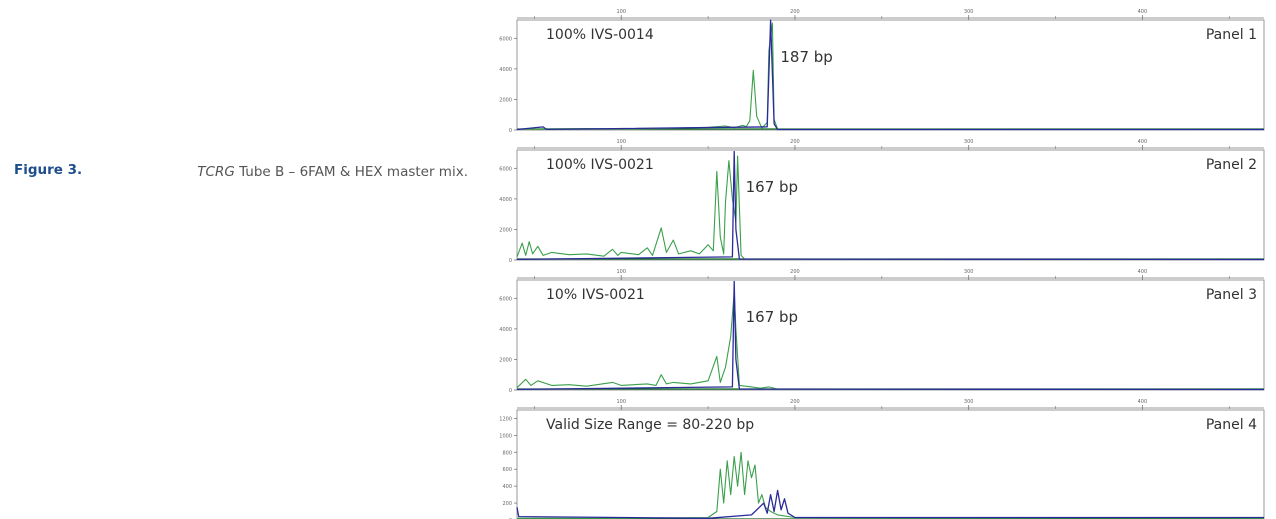  I want to click on peak-label: 187 bp, so click(806, 57).